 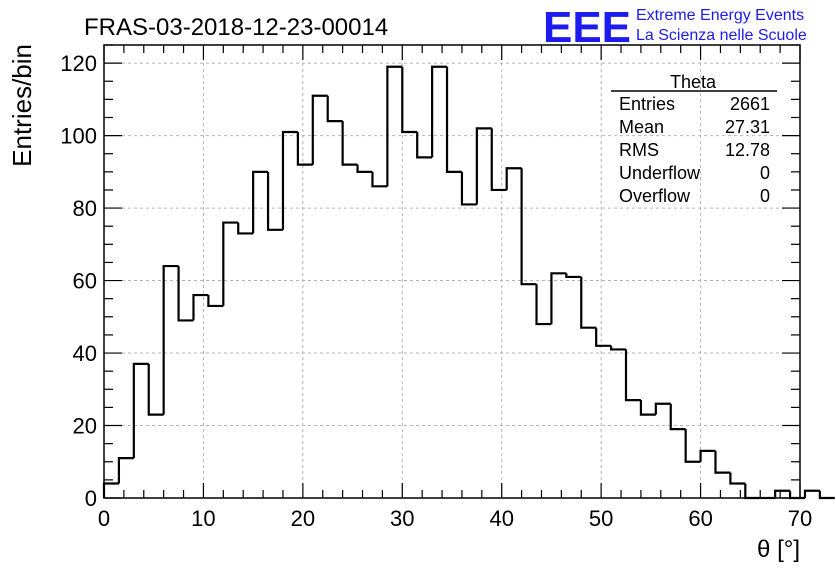 What do you see at coordinates (639, 150) in the screenshot?
I see `stats-label: RMS` at bounding box center [639, 150].